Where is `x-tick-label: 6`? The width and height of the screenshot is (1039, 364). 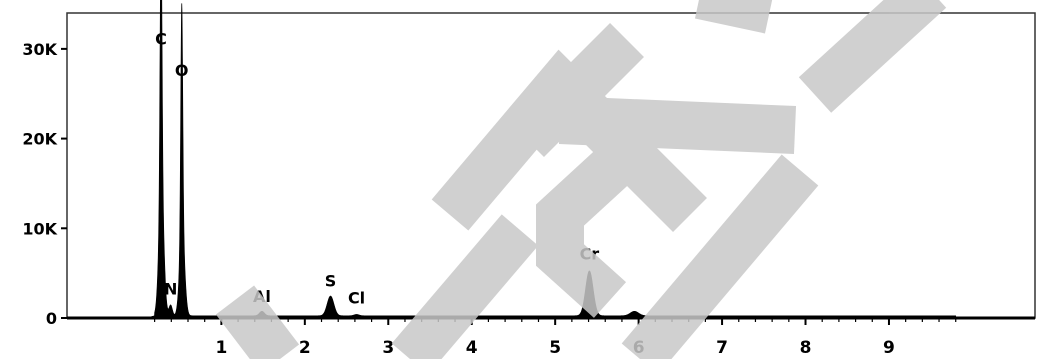 x-tick-label: 6 is located at coordinates (639, 348).